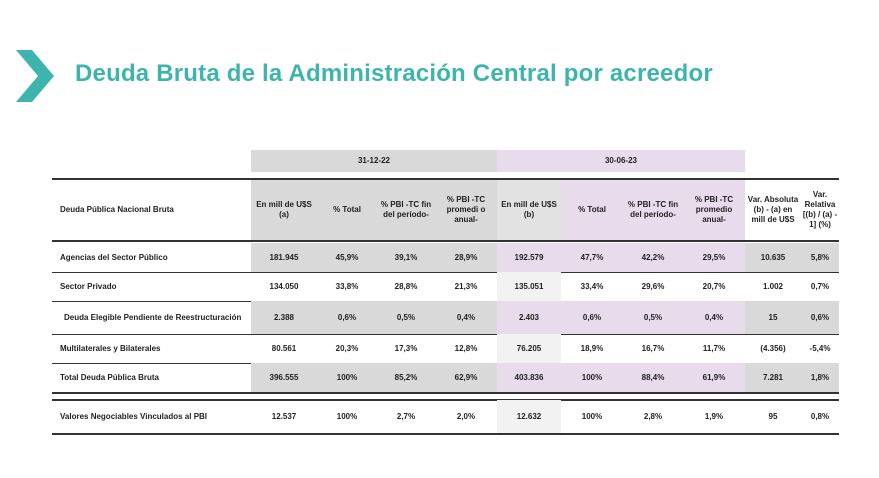 Image resolution: width=879 pixels, height=478 pixels. What do you see at coordinates (406, 257) in the screenshot?
I see `table-cell: 39,1%` at bounding box center [406, 257].